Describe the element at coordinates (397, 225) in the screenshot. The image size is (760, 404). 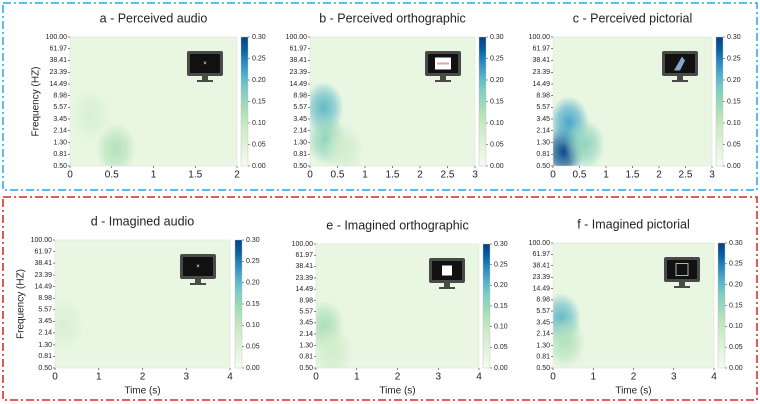
I see `panel-title: e - Imagined orthographic` at that location.